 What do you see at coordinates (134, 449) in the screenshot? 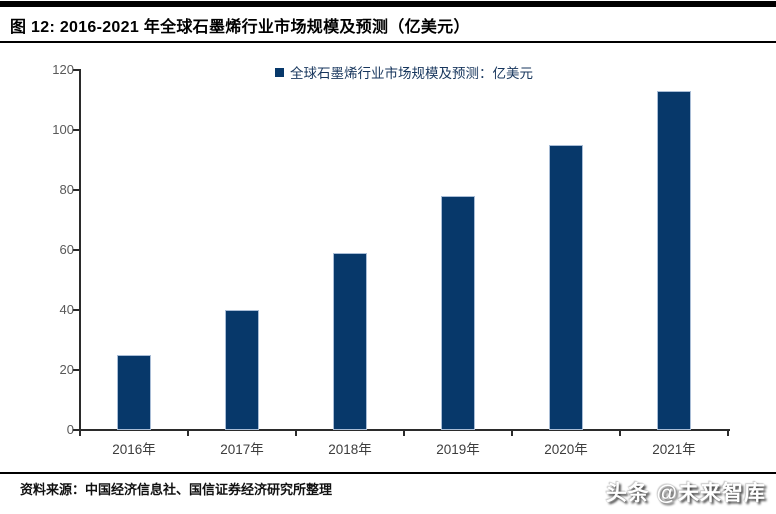
I see `x-axis-tick-label: 2016年` at bounding box center [134, 449].